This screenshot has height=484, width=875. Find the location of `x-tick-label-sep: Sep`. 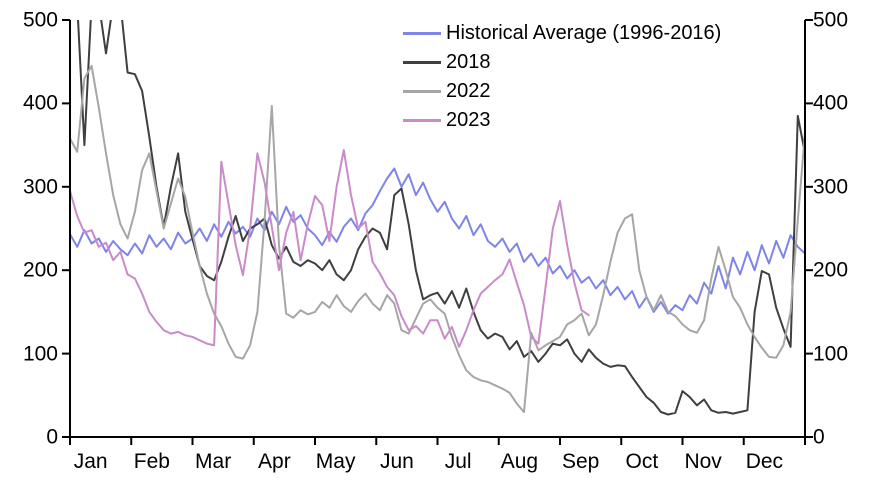

x-tick-label-sep: Sep is located at coordinates (580, 461).